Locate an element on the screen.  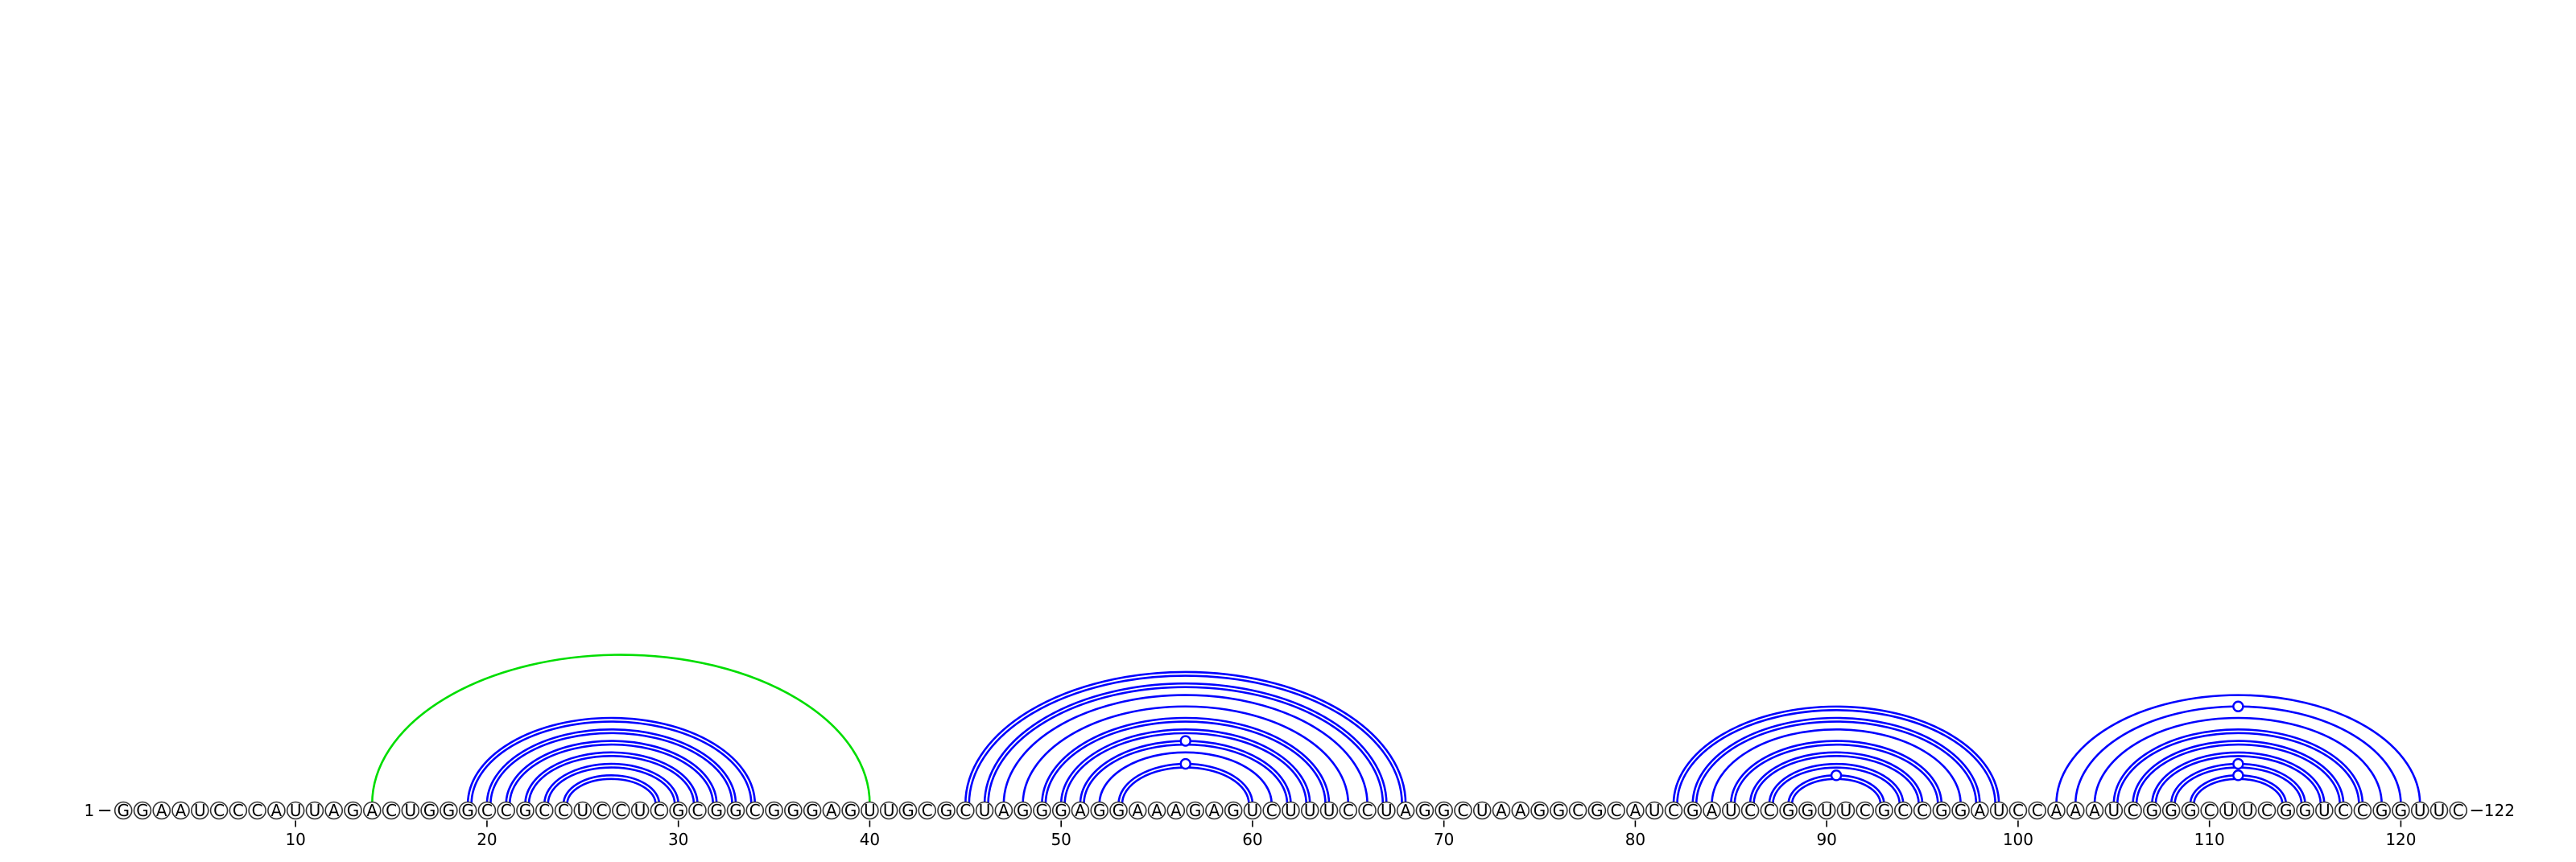
tick-label: 70 is located at coordinates (1444, 840).